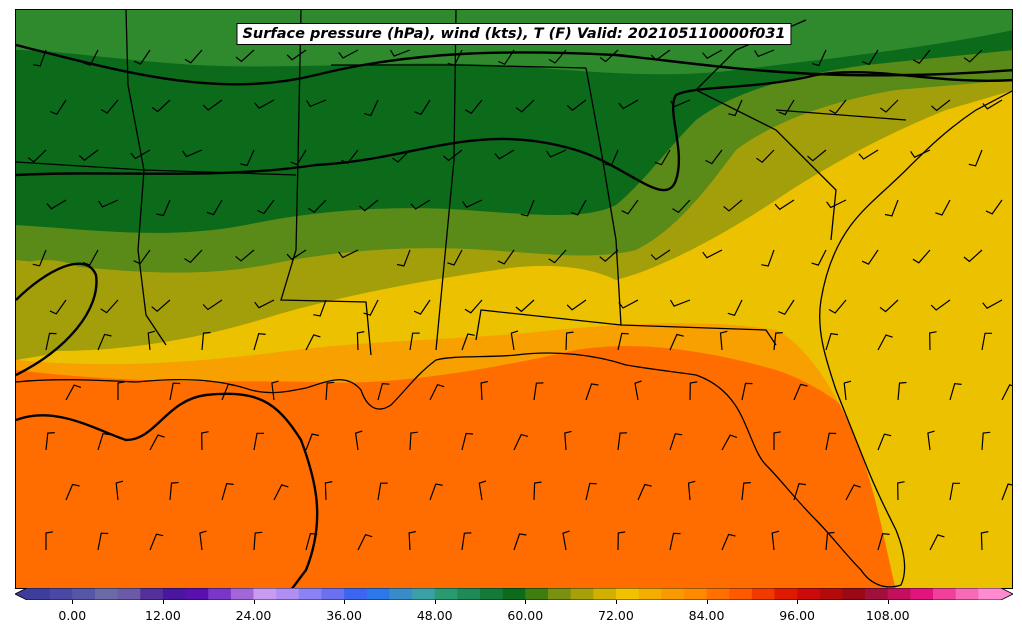 Image resolution: width=1022 pixels, height=633 pixels. I want to click on colorbar-tick-label: 48.00, so click(434, 615).